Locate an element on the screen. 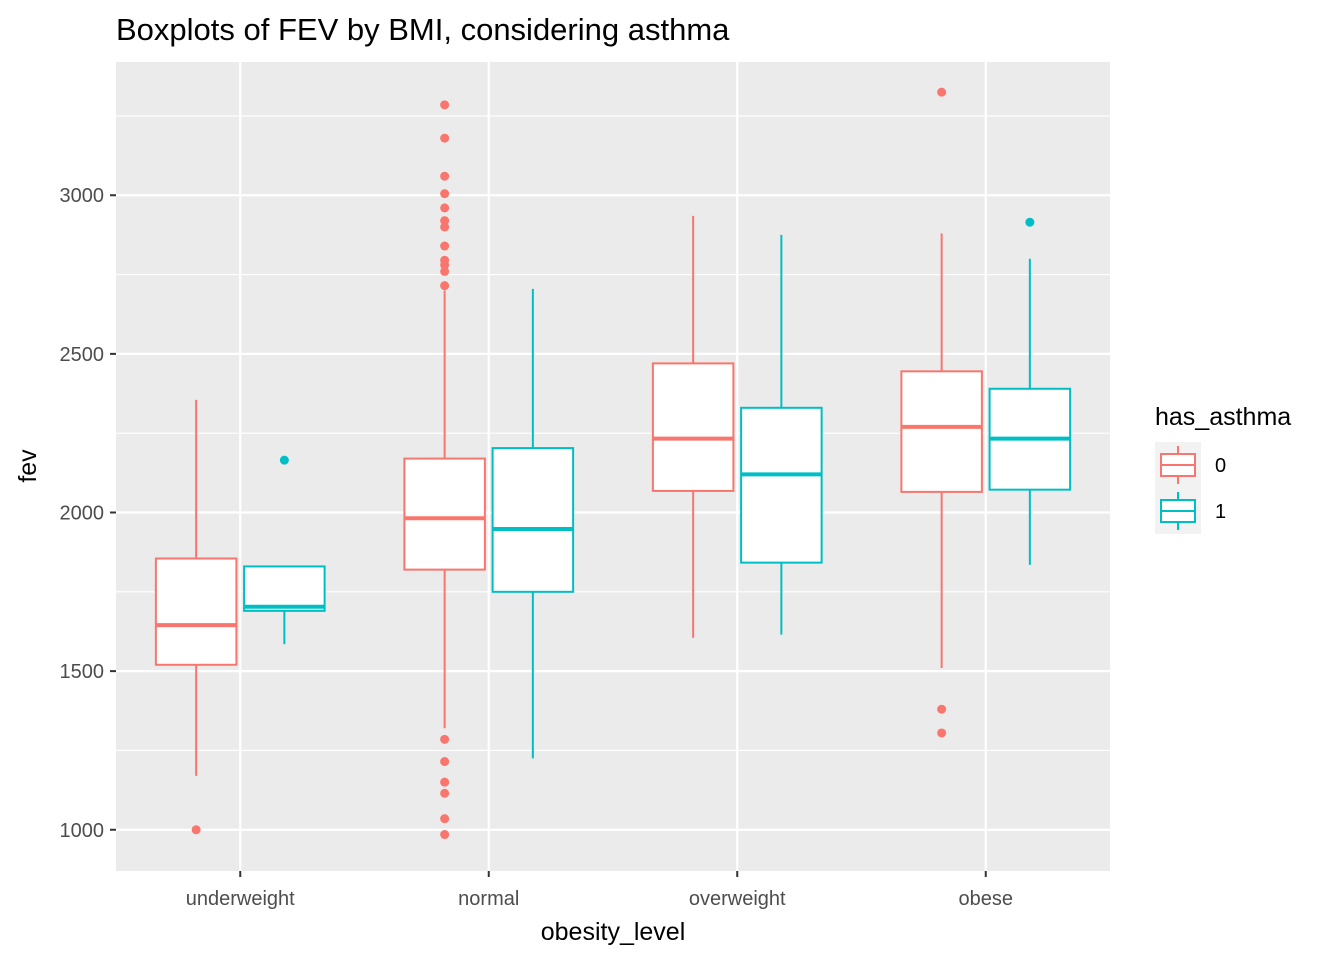  y-tick-label: 2000 is located at coordinates (82, 514).